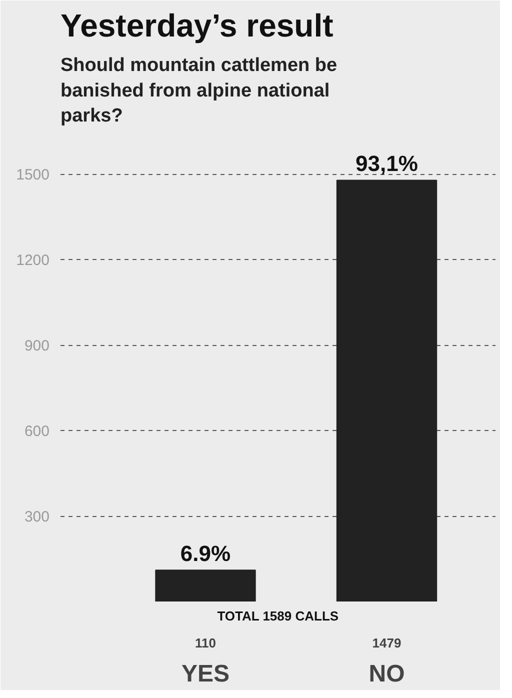 This screenshot has width=512, height=698. Describe the element at coordinates (387, 163) in the screenshot. I see `annotation: 93,1%` at that location.